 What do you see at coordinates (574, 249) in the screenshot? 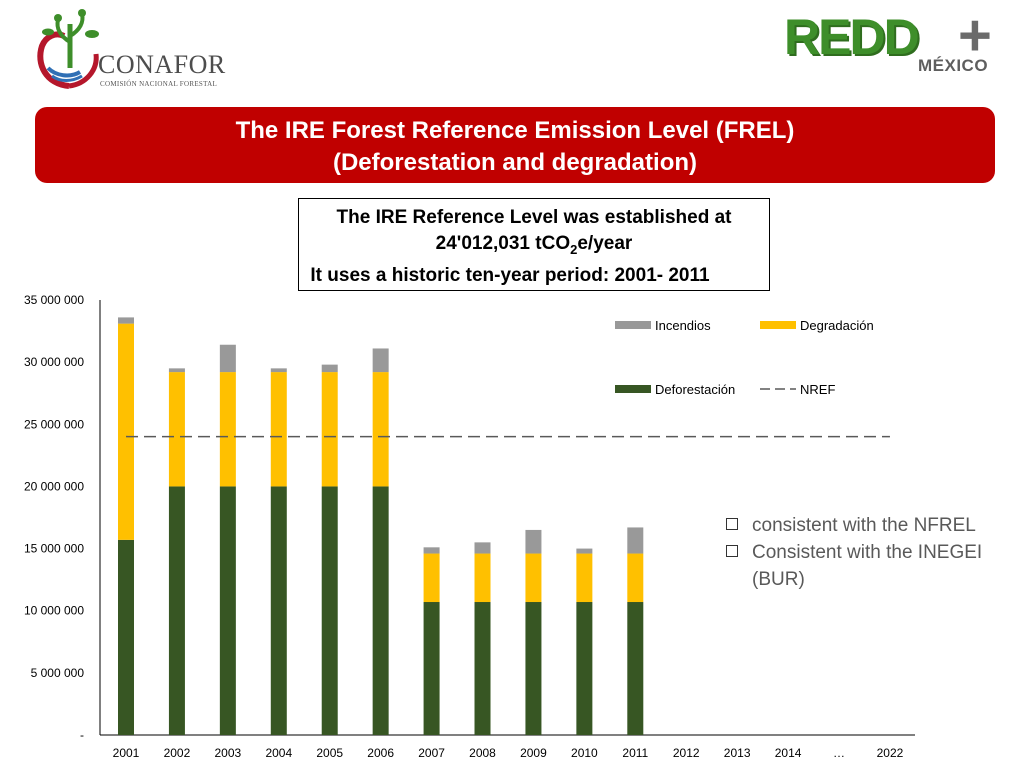
I see `infobox-subscript: 2` at bounding box center [574, 249].